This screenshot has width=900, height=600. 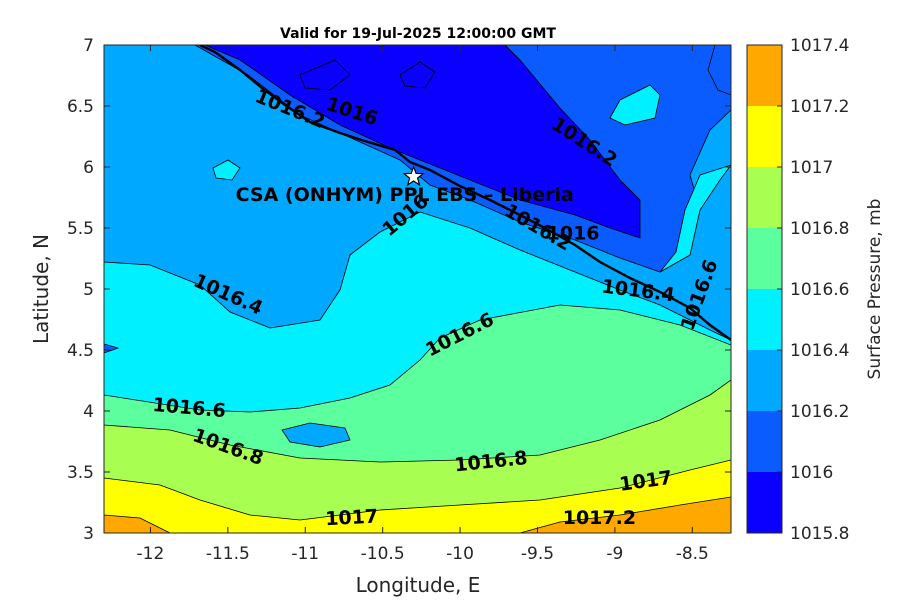 I want to click on colorbar-tick-label: 1016.8, so click(x=819, y=229).